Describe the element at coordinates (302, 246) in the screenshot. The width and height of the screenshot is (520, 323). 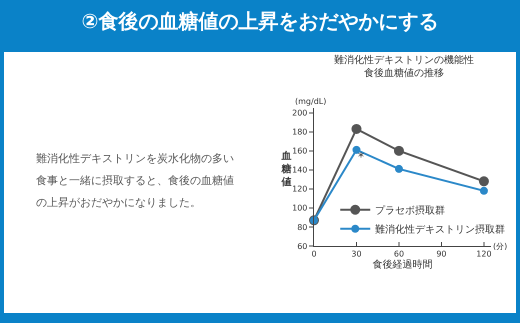
I see `y-tick-label: 60` at that location.